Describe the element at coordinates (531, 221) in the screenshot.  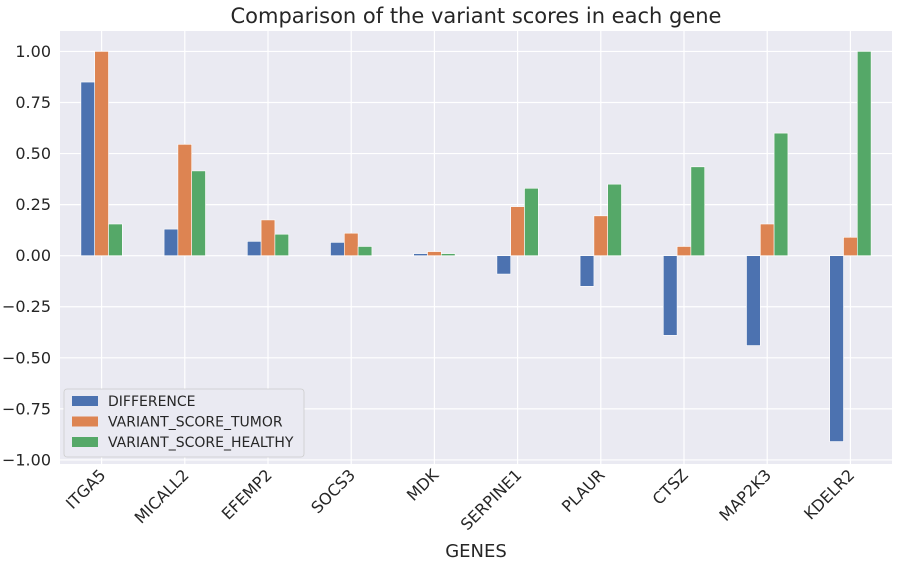
I see `bar-variant-score-healthy-serpine1` at that location.